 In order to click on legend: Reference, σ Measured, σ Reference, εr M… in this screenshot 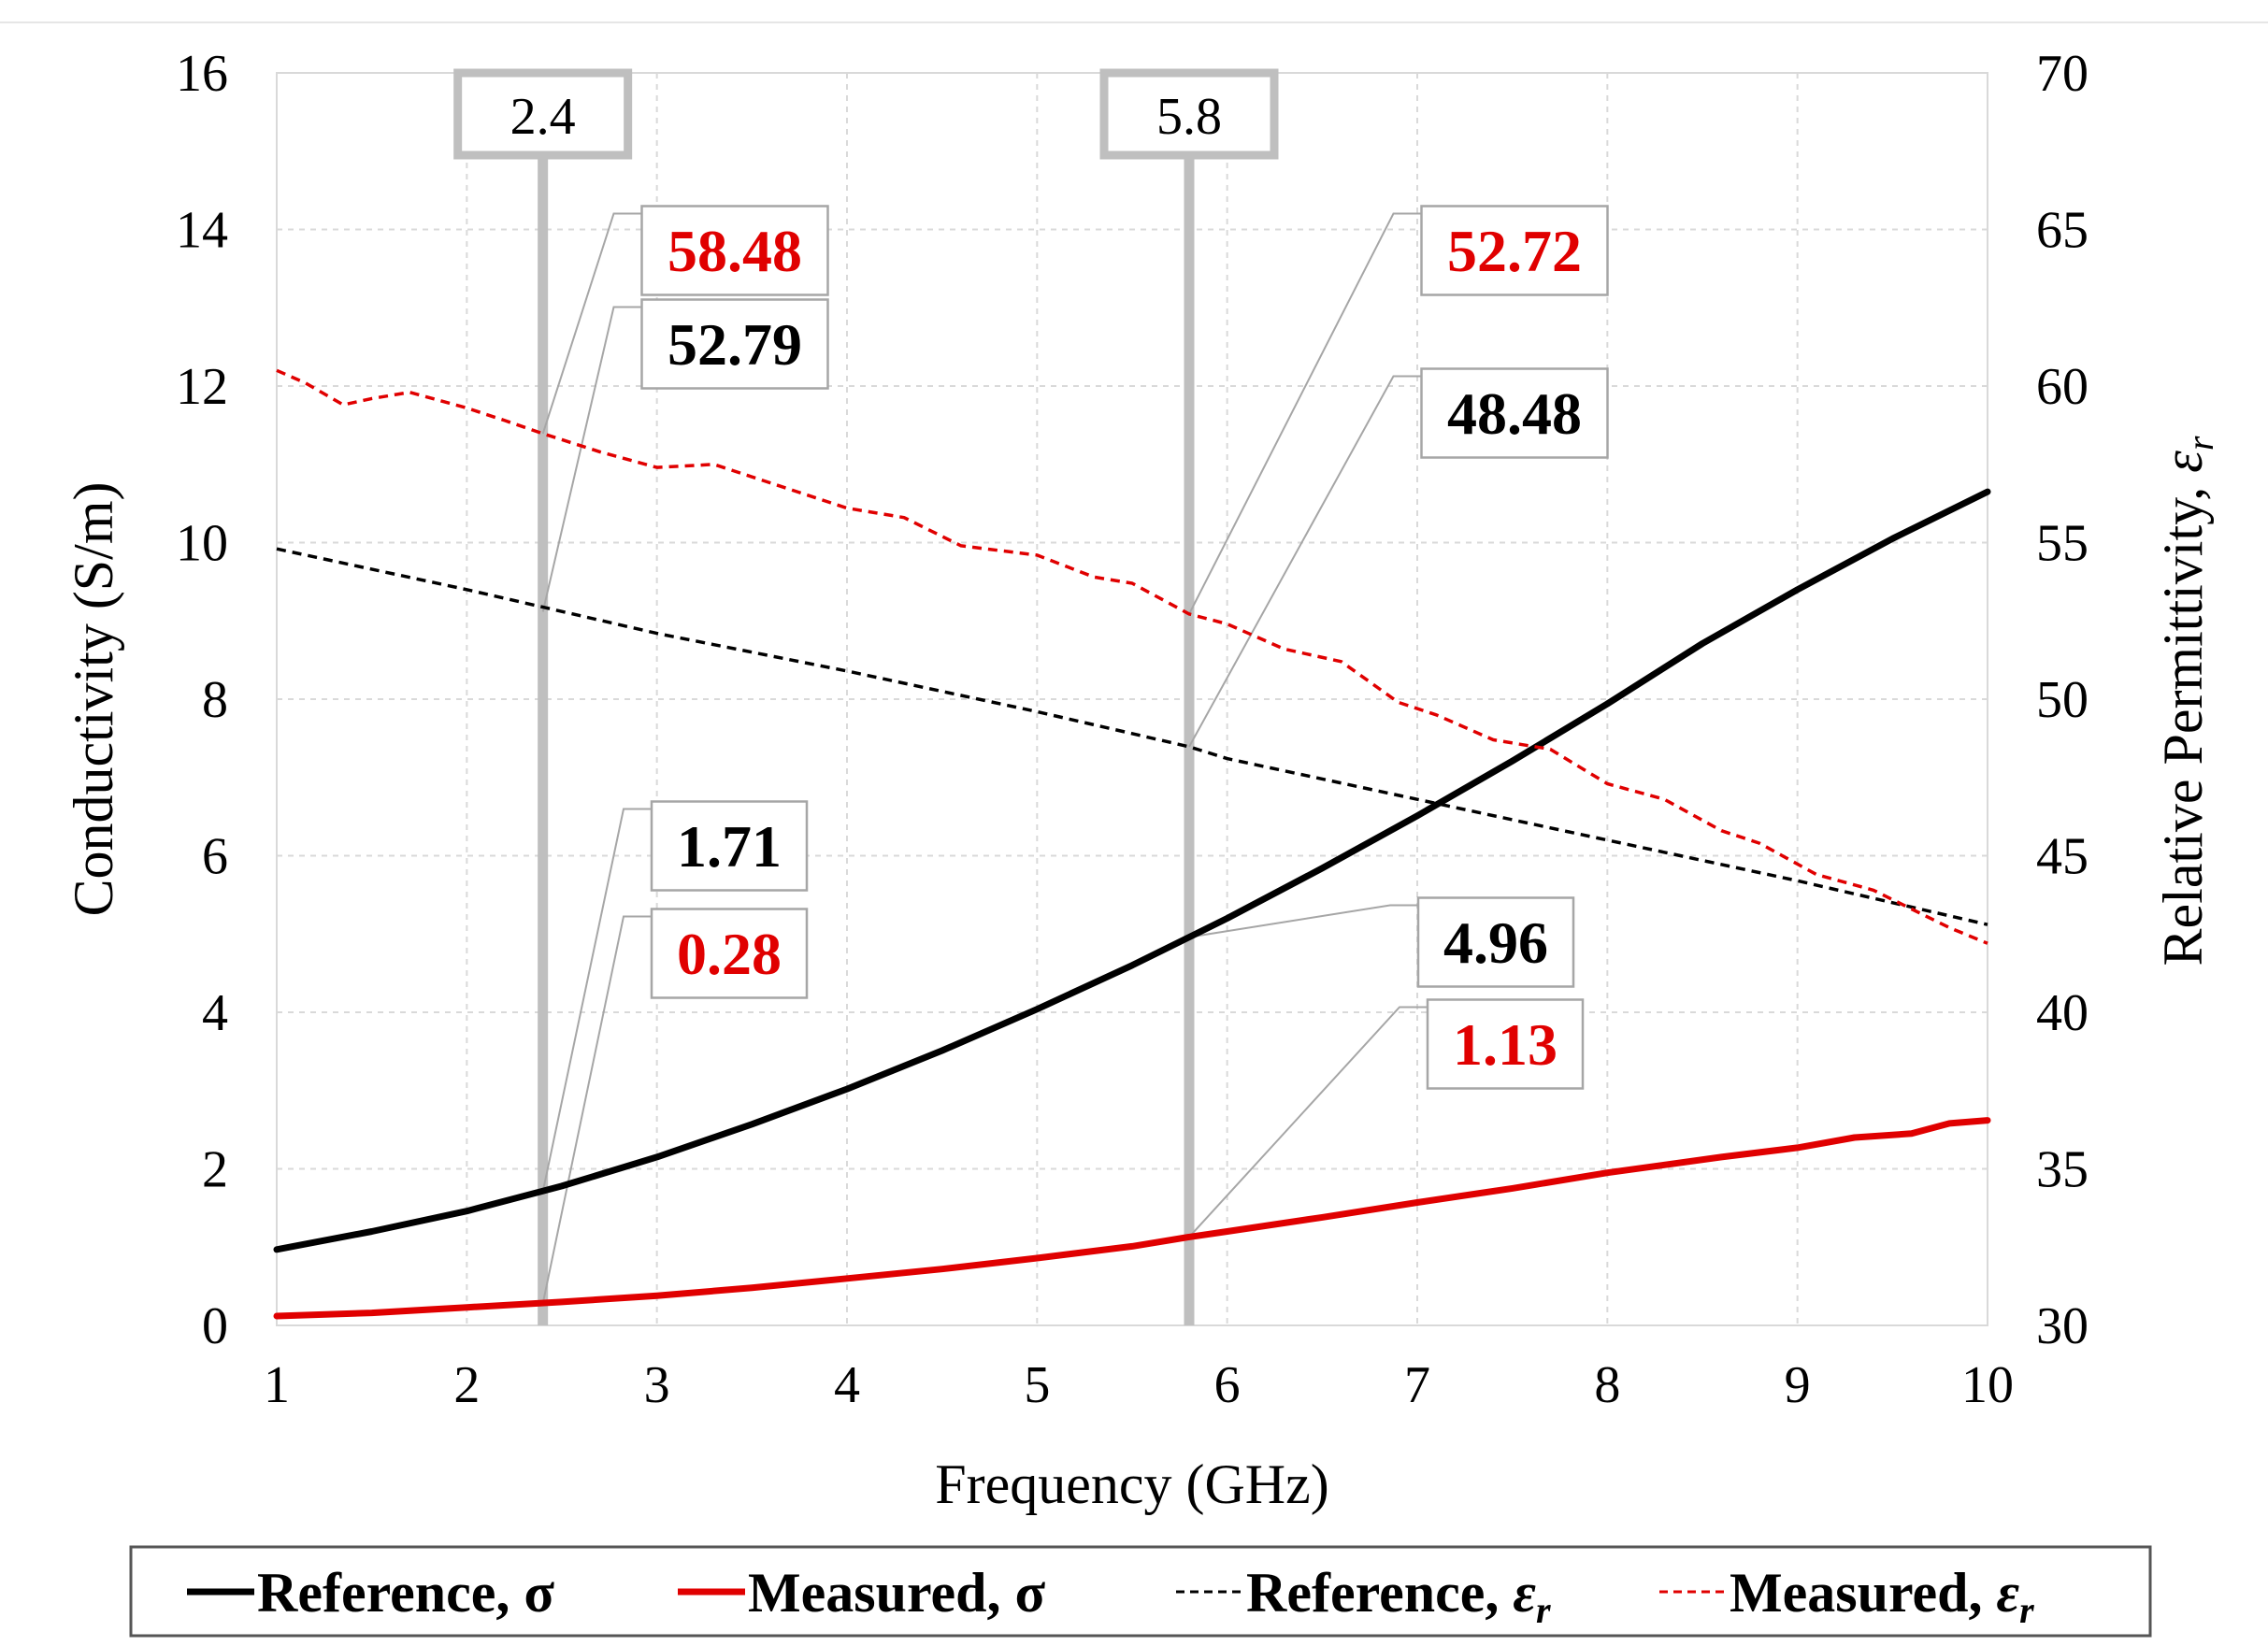, I will do `click(1140, 1591)`.